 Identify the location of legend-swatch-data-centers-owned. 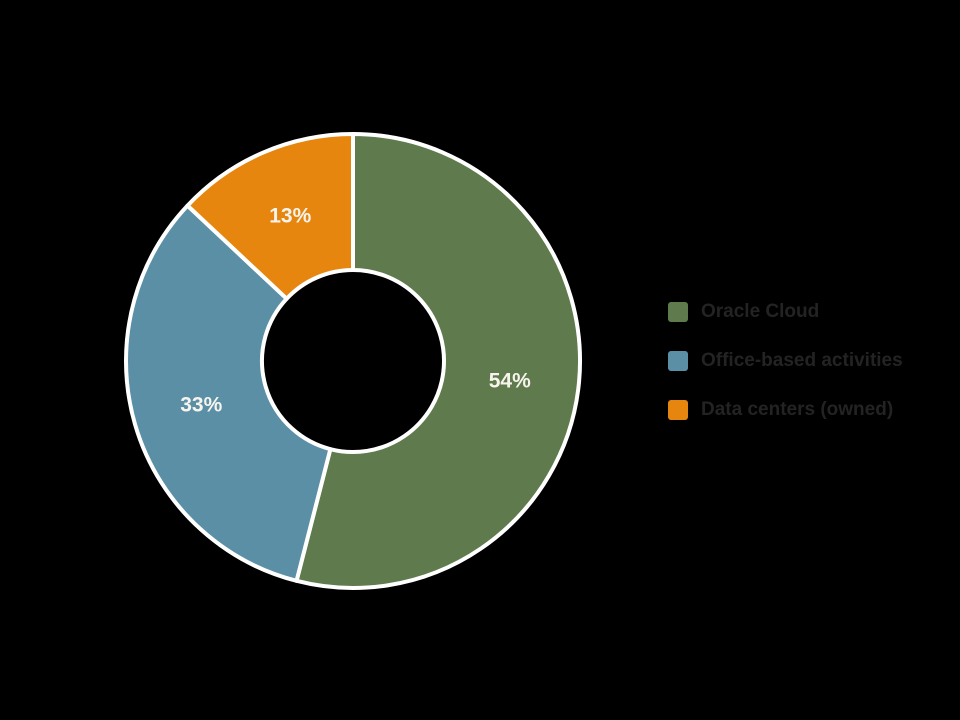
(678, 410).